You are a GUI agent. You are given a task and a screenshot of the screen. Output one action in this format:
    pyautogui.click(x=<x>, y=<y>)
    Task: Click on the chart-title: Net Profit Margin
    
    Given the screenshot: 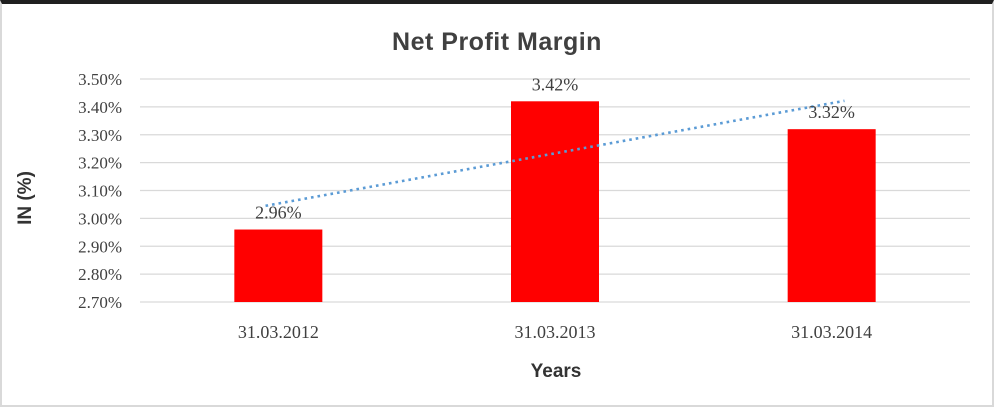 What is the action you would take?
    pyautogui.click(x=497, y=42)
    